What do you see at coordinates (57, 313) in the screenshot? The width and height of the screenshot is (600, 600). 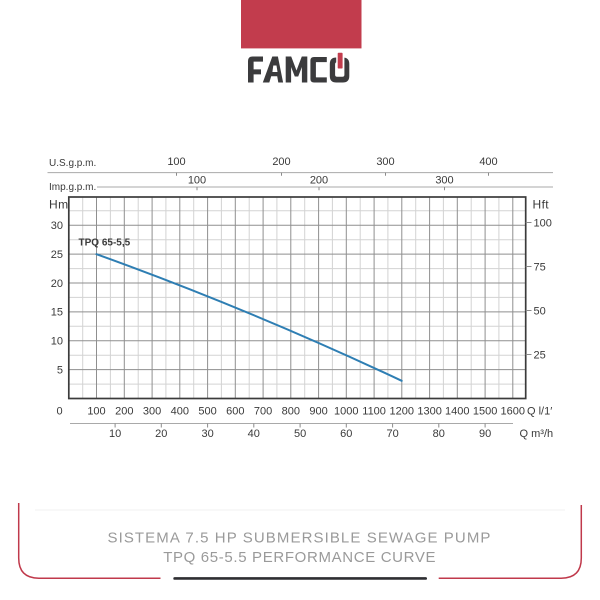 I see `svg-text: 15` at bounding box center [57, 313].